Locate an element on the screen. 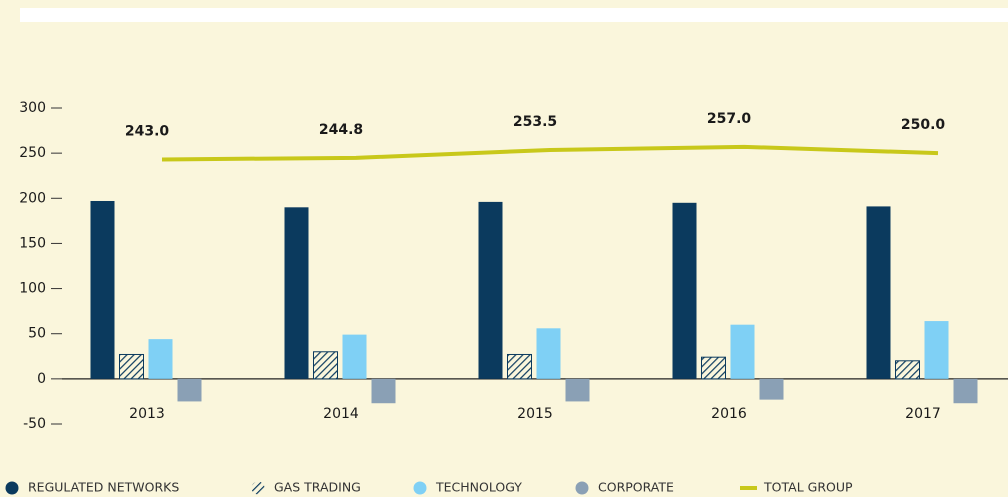 The width and height of the screenshot is (1008, 497). legend-label: GAS TRADING is located at coordinates (317, 487).